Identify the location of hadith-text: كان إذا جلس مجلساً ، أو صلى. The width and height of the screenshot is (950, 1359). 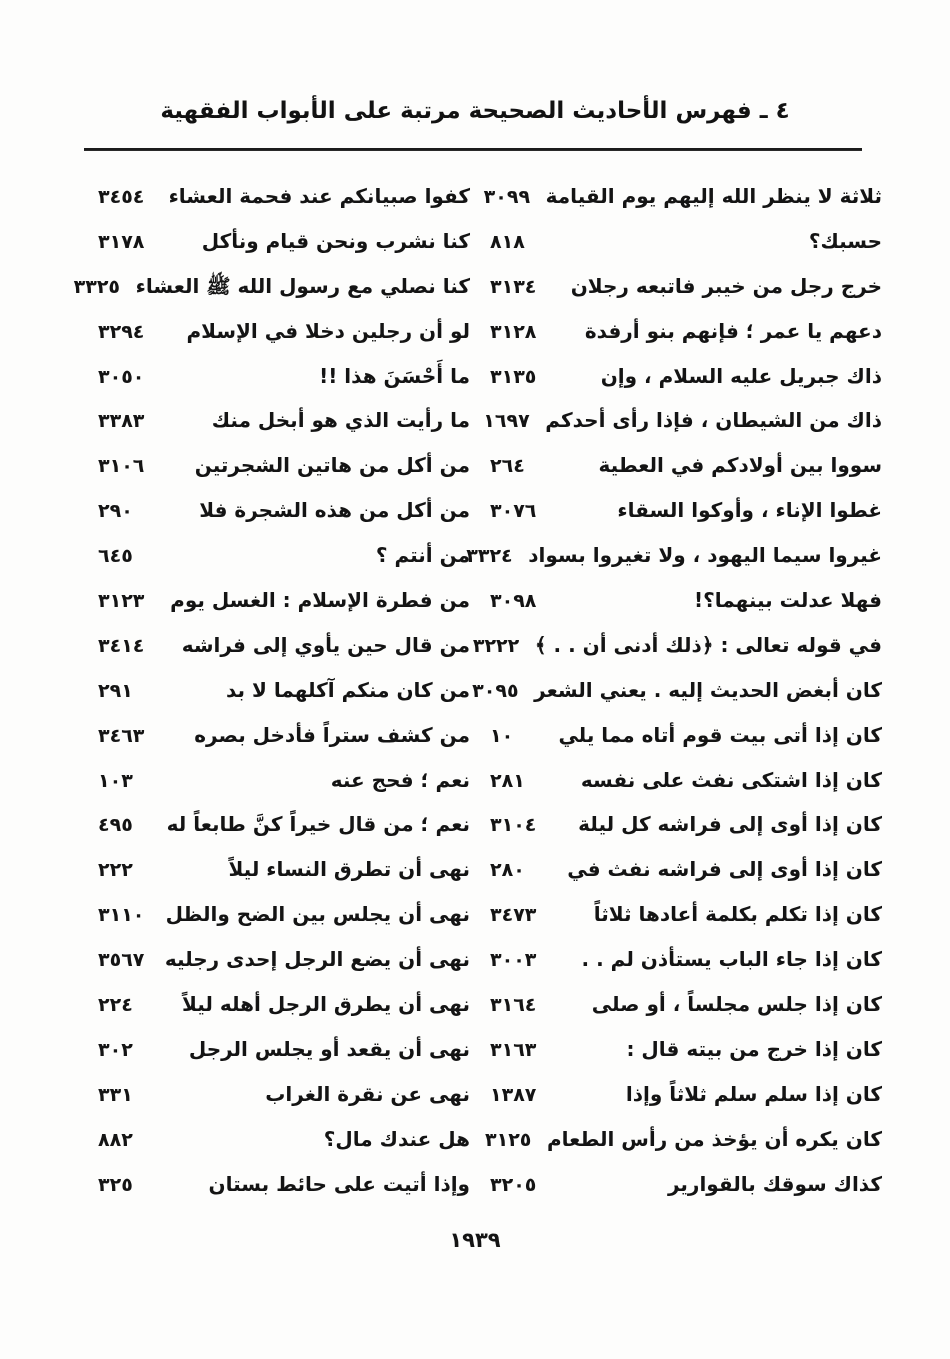
(736, 1004).